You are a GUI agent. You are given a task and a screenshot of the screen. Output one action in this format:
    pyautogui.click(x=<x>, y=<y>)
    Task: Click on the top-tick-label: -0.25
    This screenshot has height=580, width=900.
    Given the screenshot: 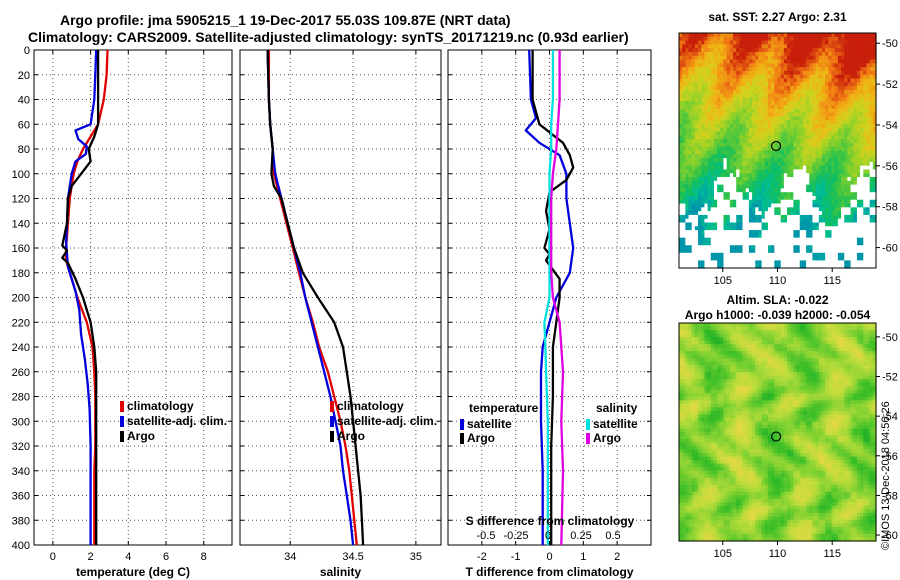 What is the action you would take?
    pyautogui.click(x=515, y=536)
    